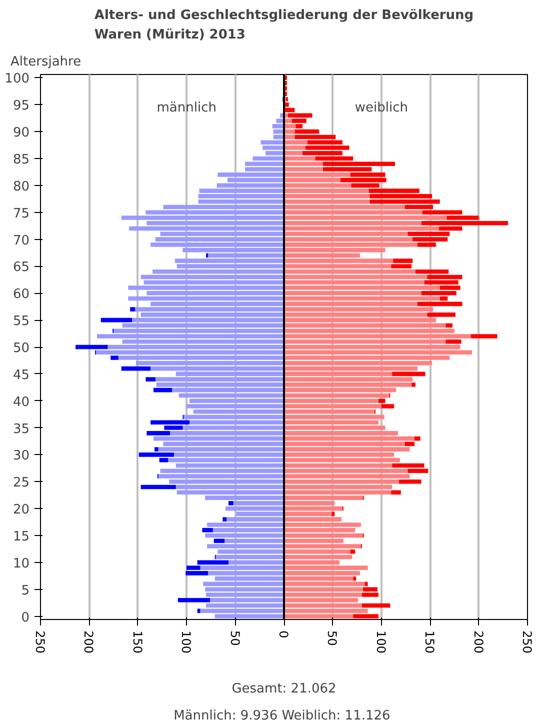 The height and width of the screenshot is (728, 555). Describe the element at coordinates (21, 375) in the screenshot. I see `y-tick-label: 45` at that location.